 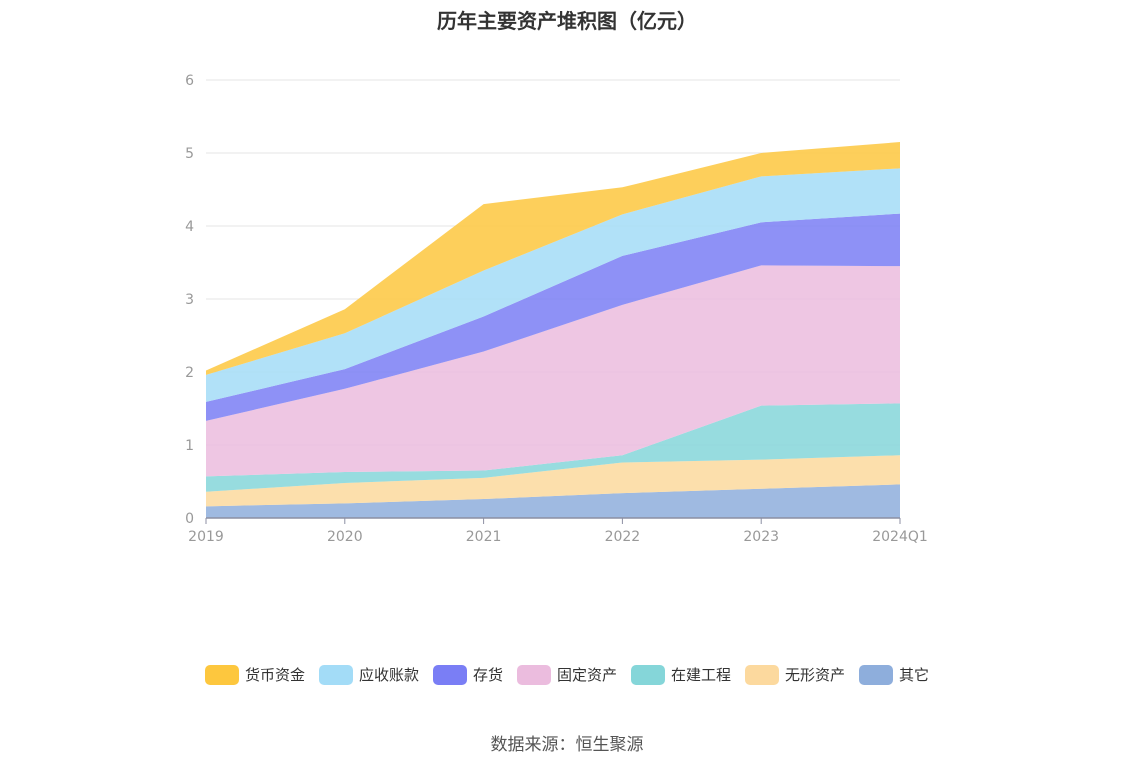 I want to click on y-tick-label: 6, so click(x=189, y=81).